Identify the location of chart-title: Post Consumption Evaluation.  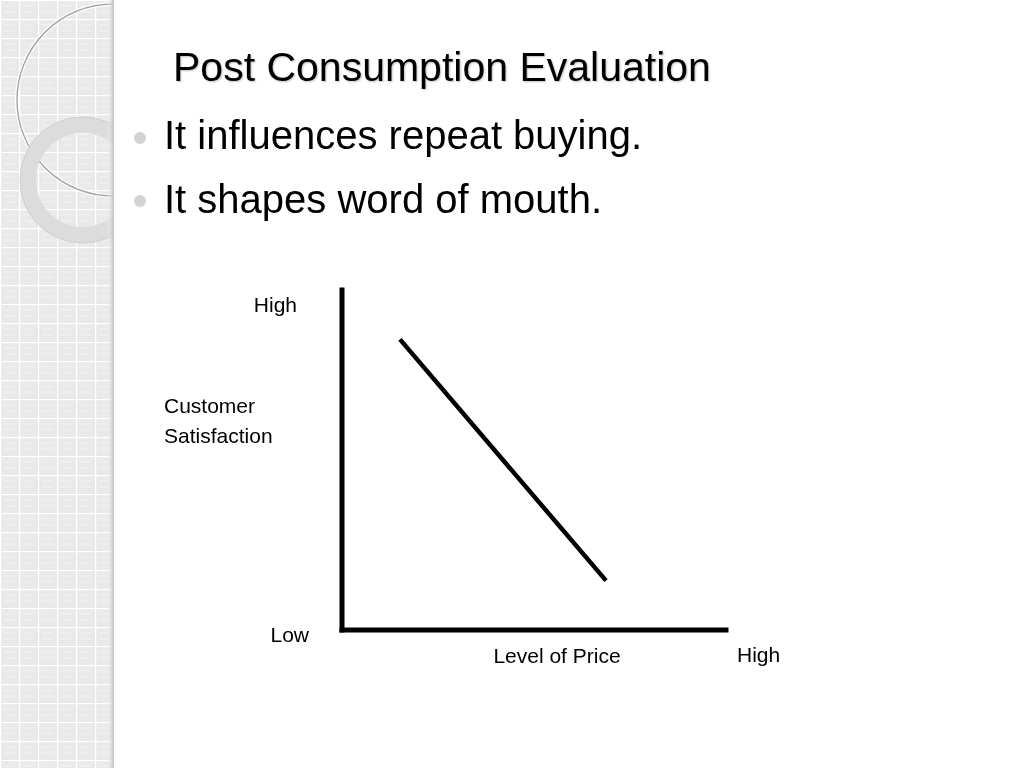
(442, 67).